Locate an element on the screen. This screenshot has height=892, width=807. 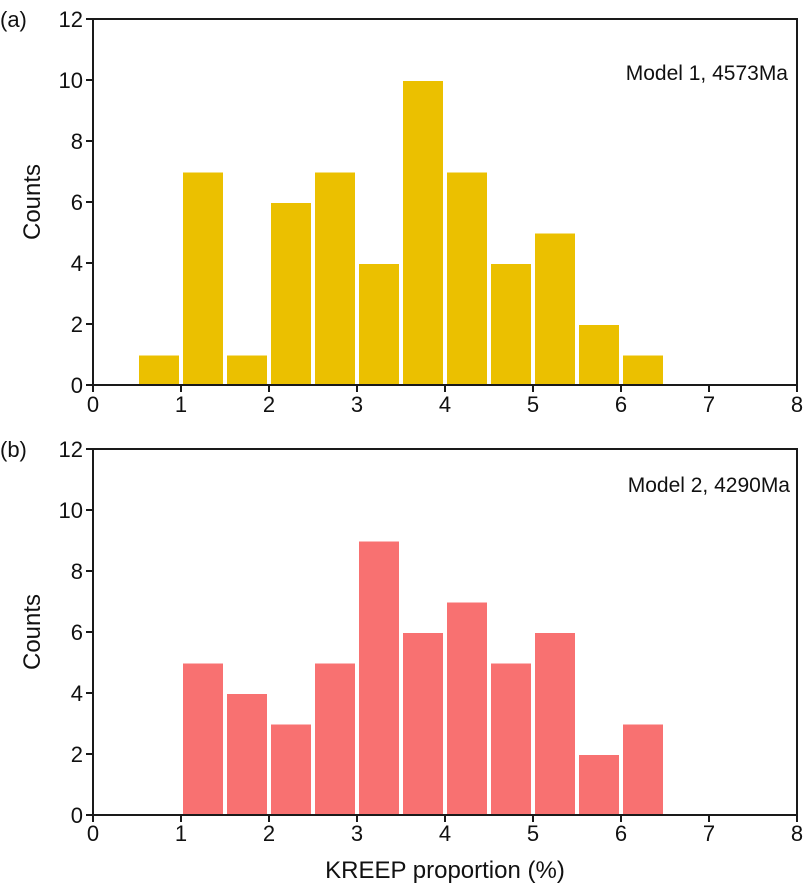
panel-b-x-tick-label-6: 6 is located at coordinates (621, 833).